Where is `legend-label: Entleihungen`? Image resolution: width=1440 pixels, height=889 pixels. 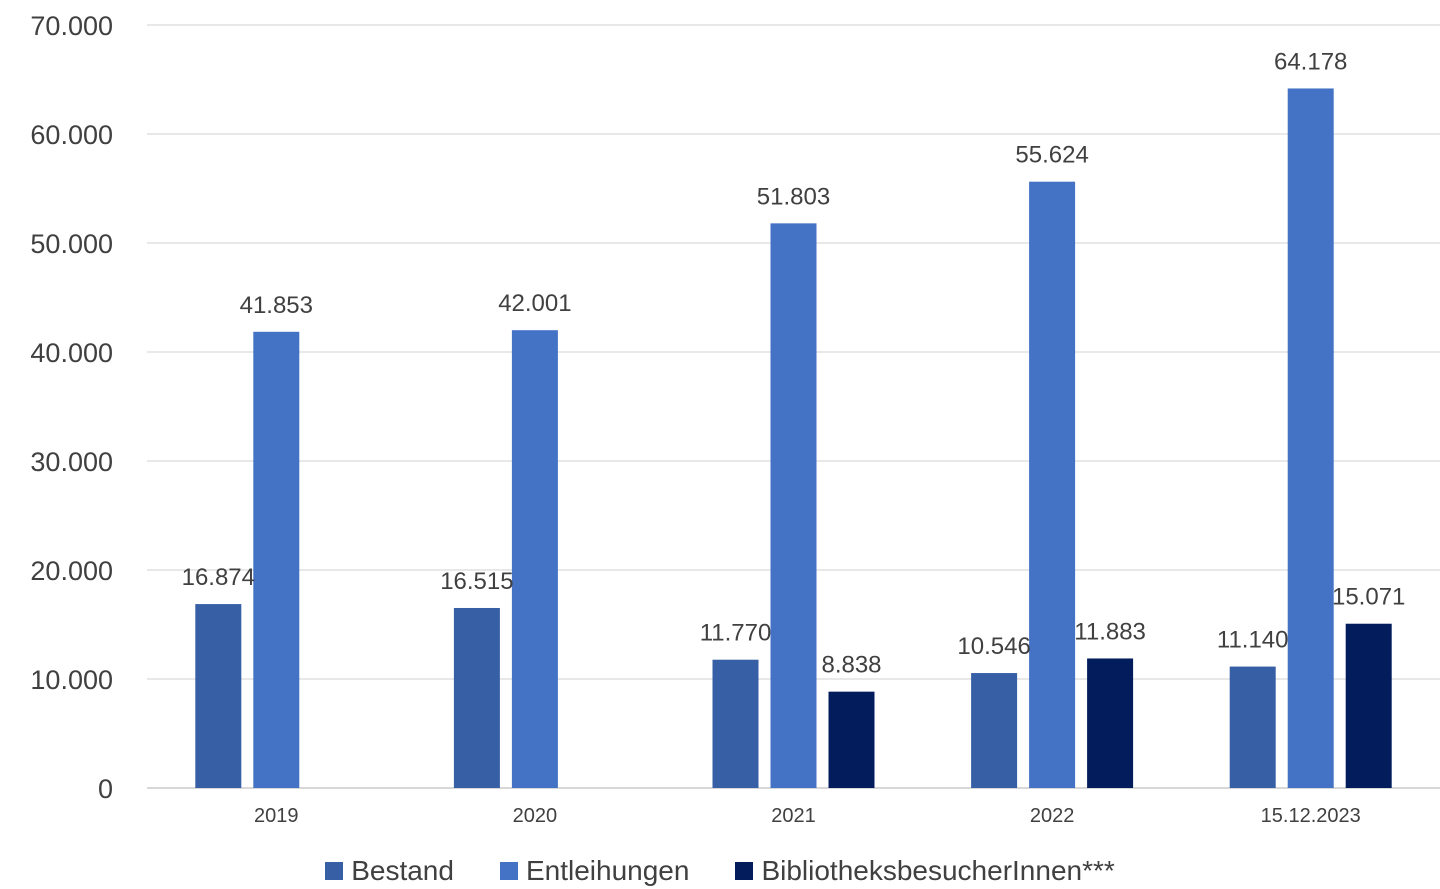
legend-label: Entleihungen is located at coordinates (607, 870).